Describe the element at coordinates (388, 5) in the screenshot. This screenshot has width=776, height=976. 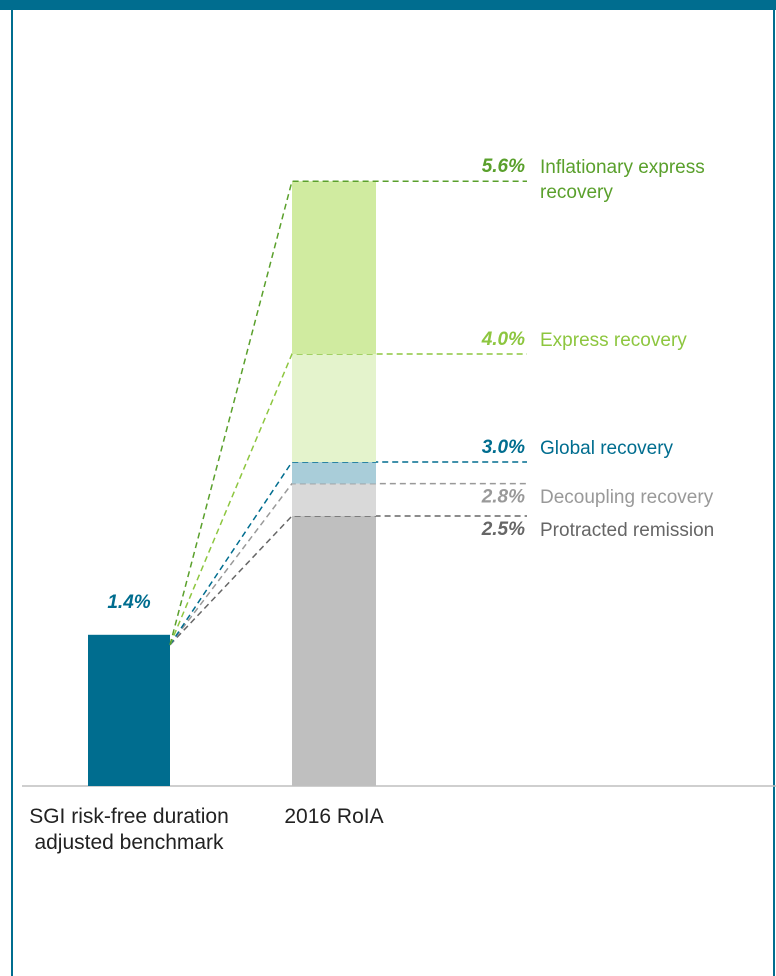
I see `top-bar` at that location.